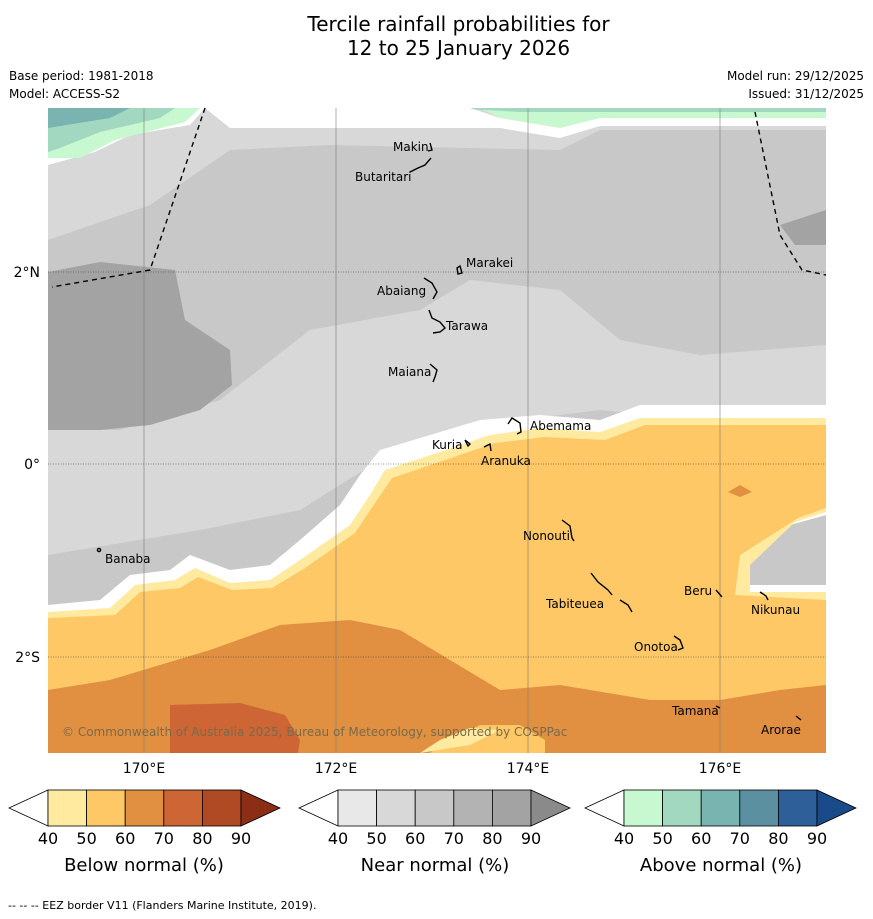 The height and width of the screenshot is (919, 873). I want to click on label-onotoa: Onotoa, so click(656, 647).